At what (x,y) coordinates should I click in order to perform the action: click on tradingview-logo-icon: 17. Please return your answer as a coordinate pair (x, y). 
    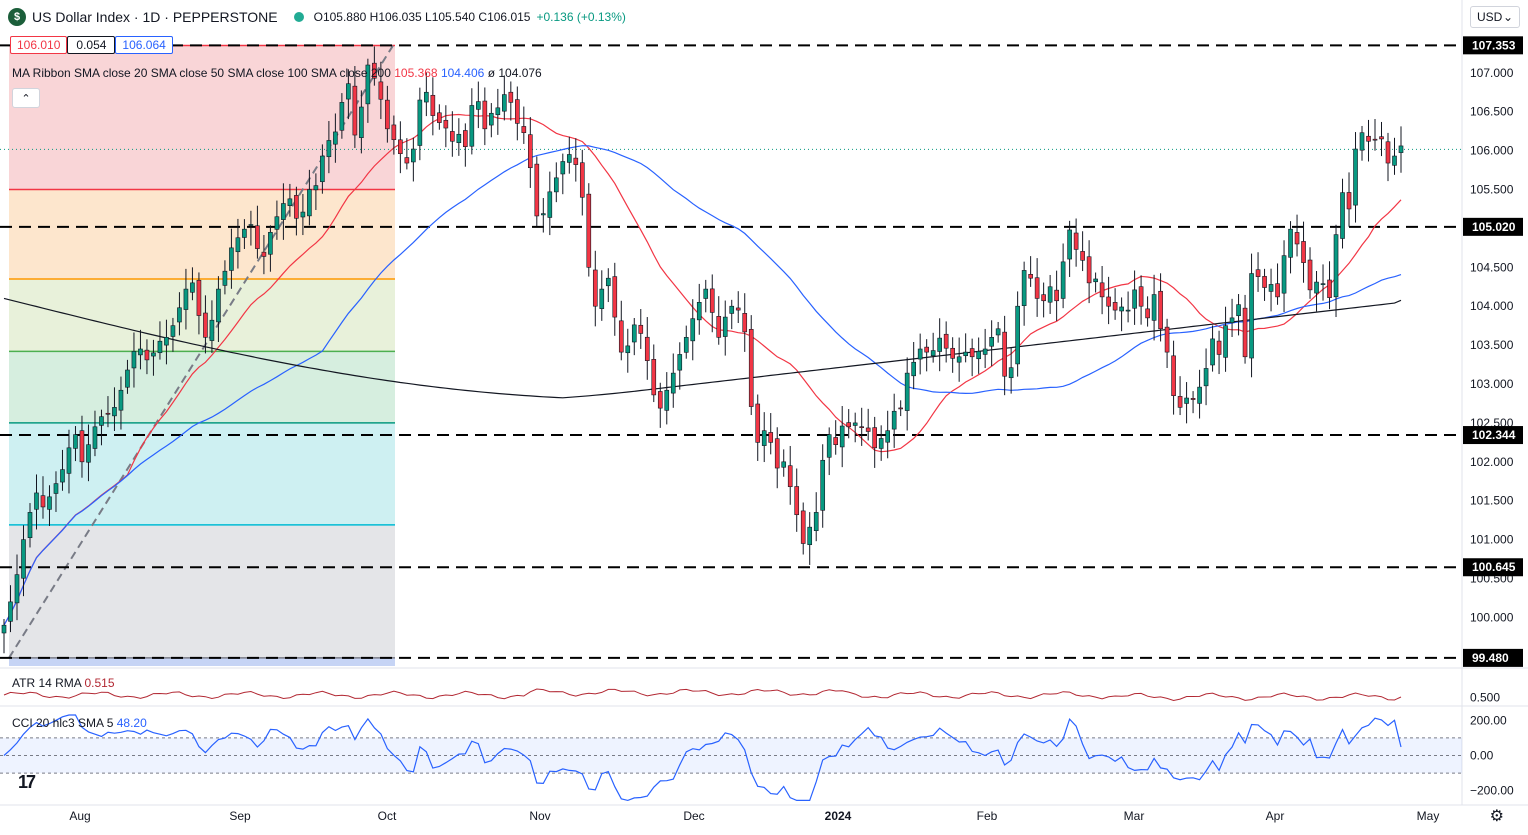
    Looking at the image, I should click on (27, 782).